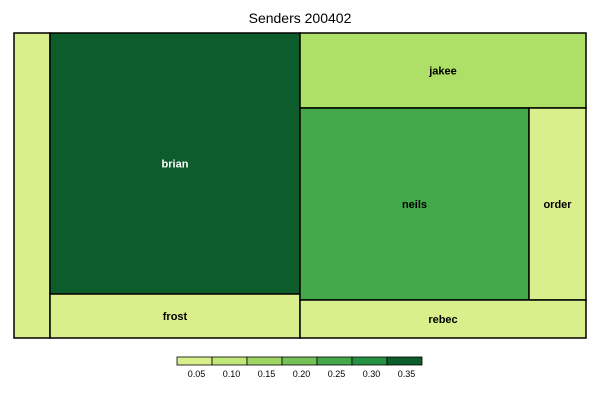 The height and width of the screenshot is (400, 600). What do you see at coordinates (302, 374) in the screenshot?
I see `legend-tick-label: 0.20` at bounding box center [302, 374].